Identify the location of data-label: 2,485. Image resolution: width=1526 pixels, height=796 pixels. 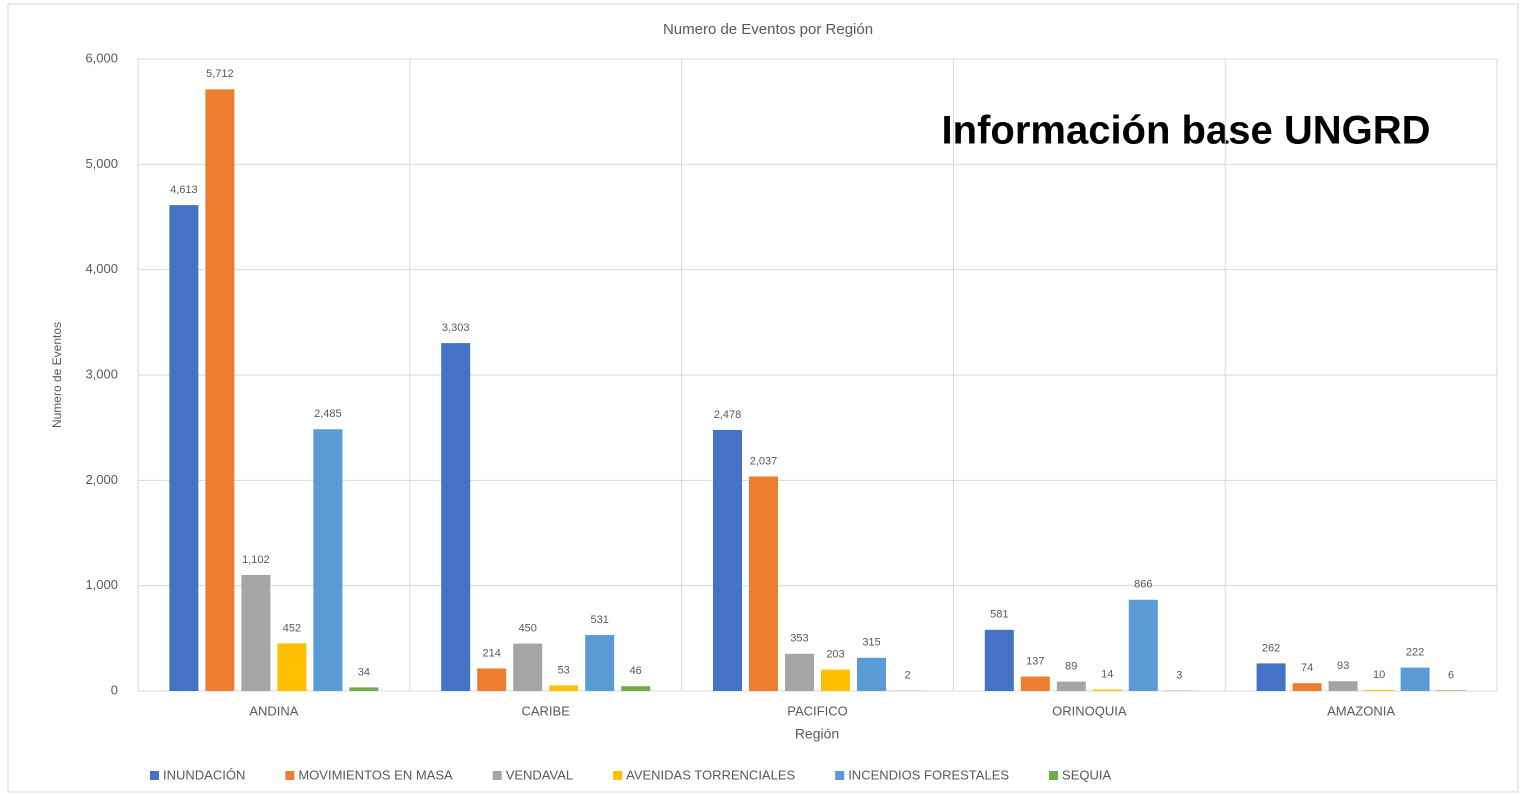
(328, 414).